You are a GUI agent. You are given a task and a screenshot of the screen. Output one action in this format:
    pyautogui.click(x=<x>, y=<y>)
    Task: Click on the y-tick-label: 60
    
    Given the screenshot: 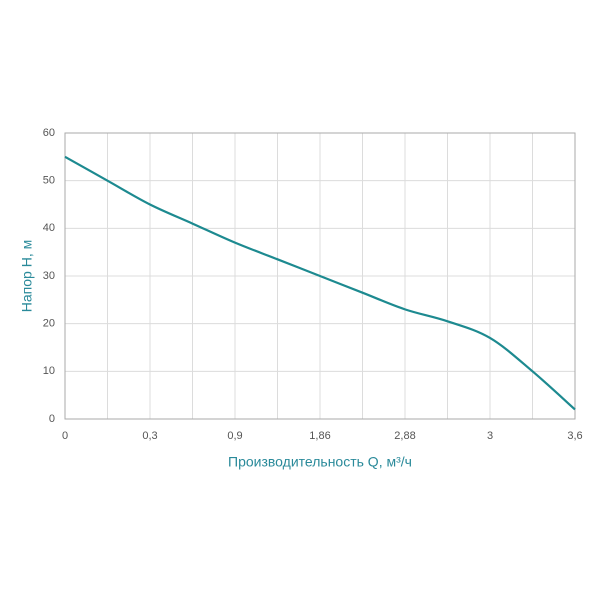 What is the action you would take?
    pyautogui.click(x=49, y=133)
    